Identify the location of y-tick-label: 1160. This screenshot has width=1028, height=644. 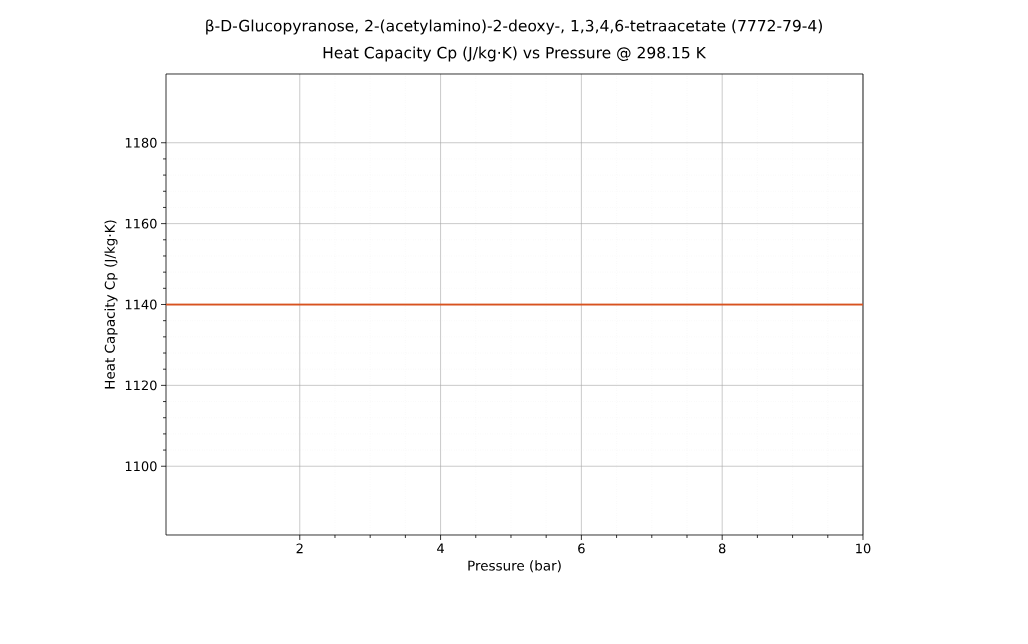
(141, 223).